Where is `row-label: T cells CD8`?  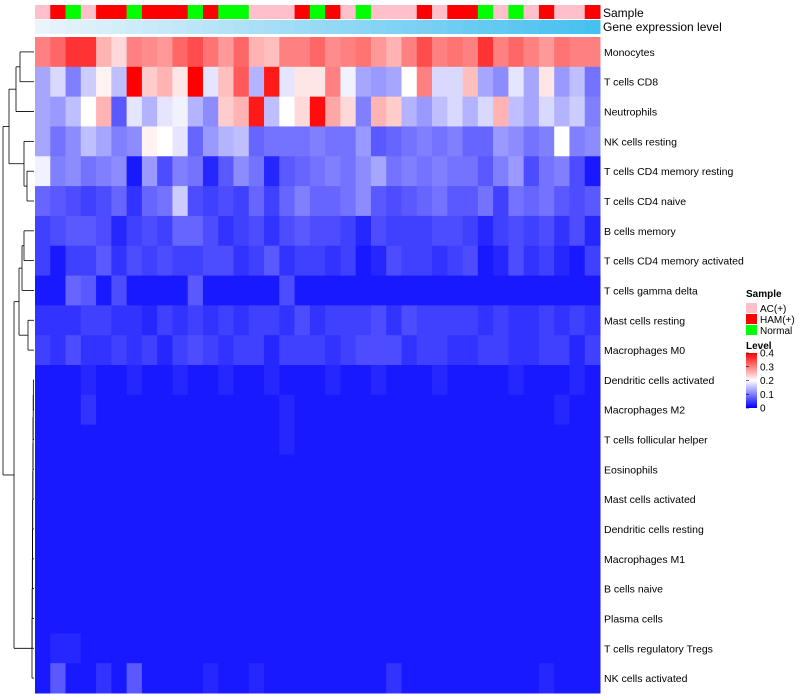
row-label: T cells CD8 is located at coordinates (631, 83).